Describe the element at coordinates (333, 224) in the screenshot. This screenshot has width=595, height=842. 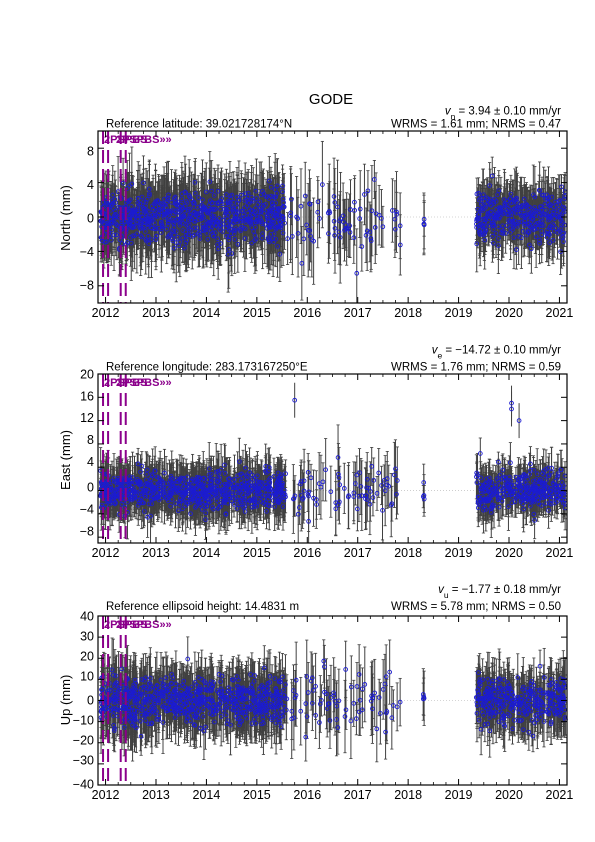
I see `north-points` at that location.